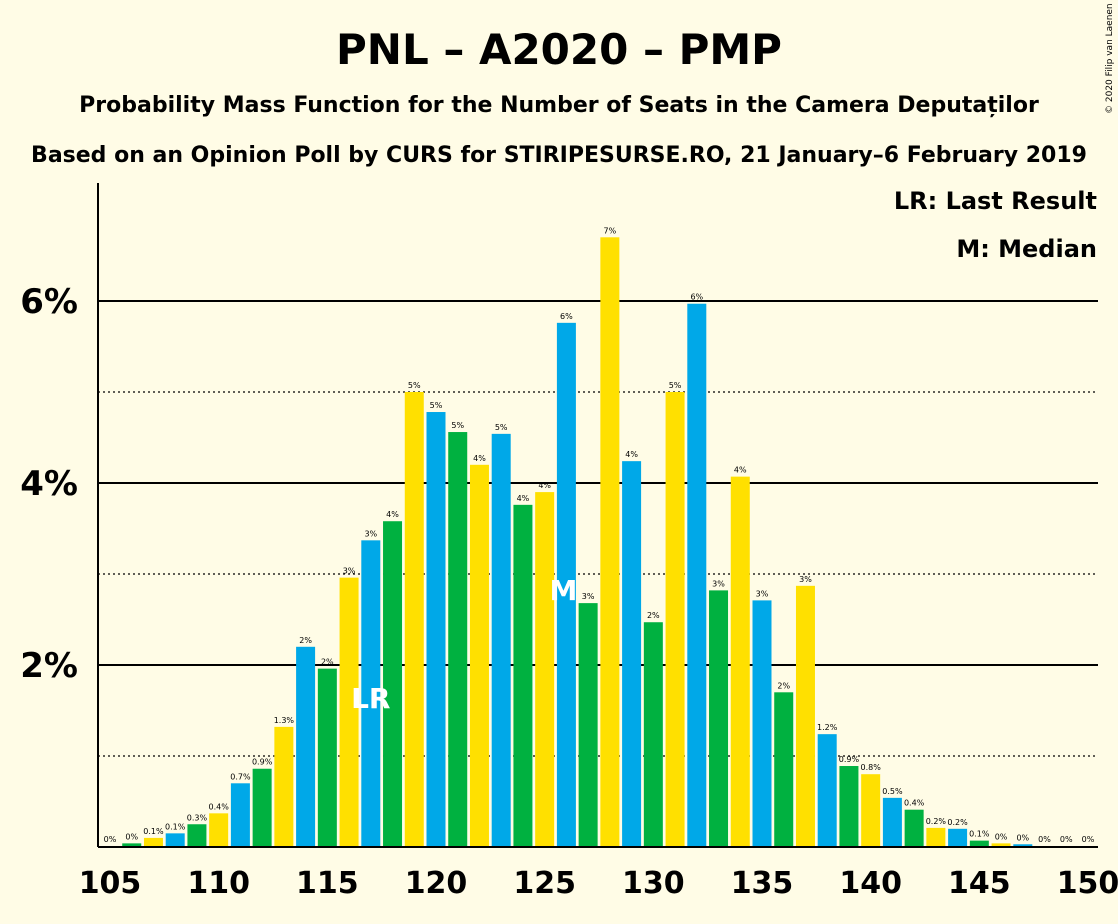  Describe the element at coordinates (370, 698) in the screenshot. I see `last-result-marker: LR` at that location.